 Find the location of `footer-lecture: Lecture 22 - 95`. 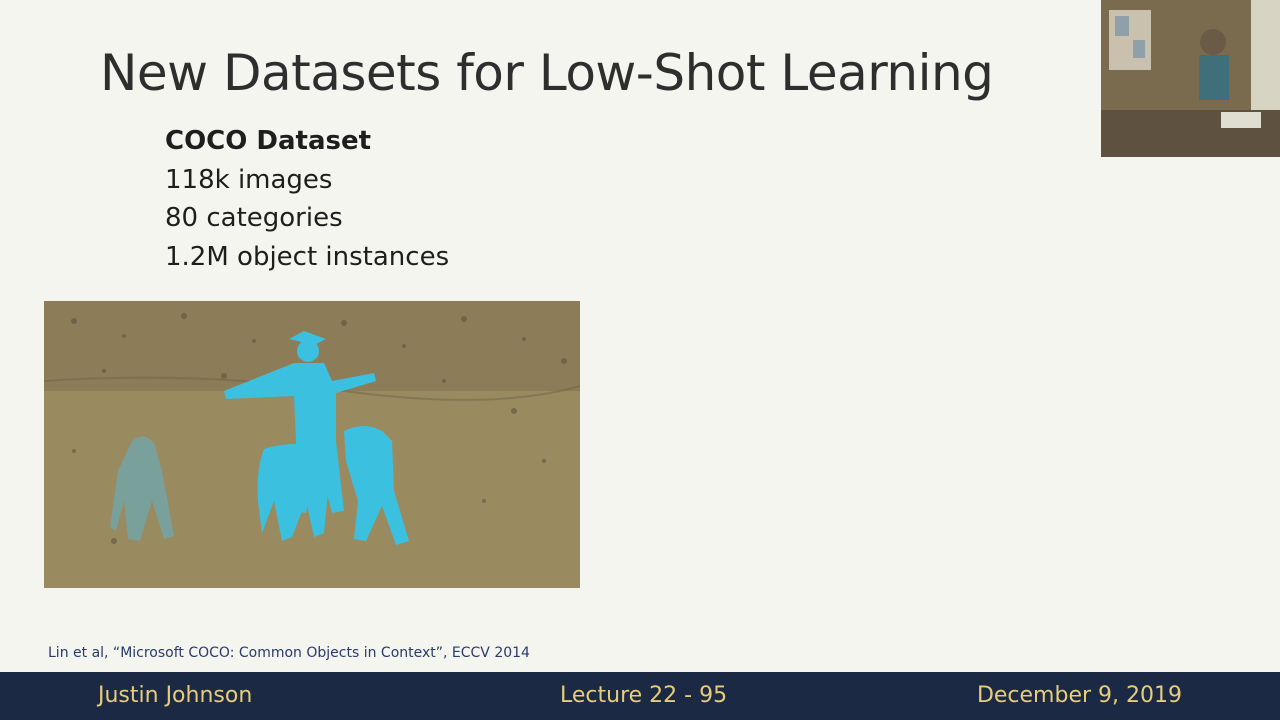

footer-lecture: Lecture 22 - 95 is located at coordinates (644, 695).